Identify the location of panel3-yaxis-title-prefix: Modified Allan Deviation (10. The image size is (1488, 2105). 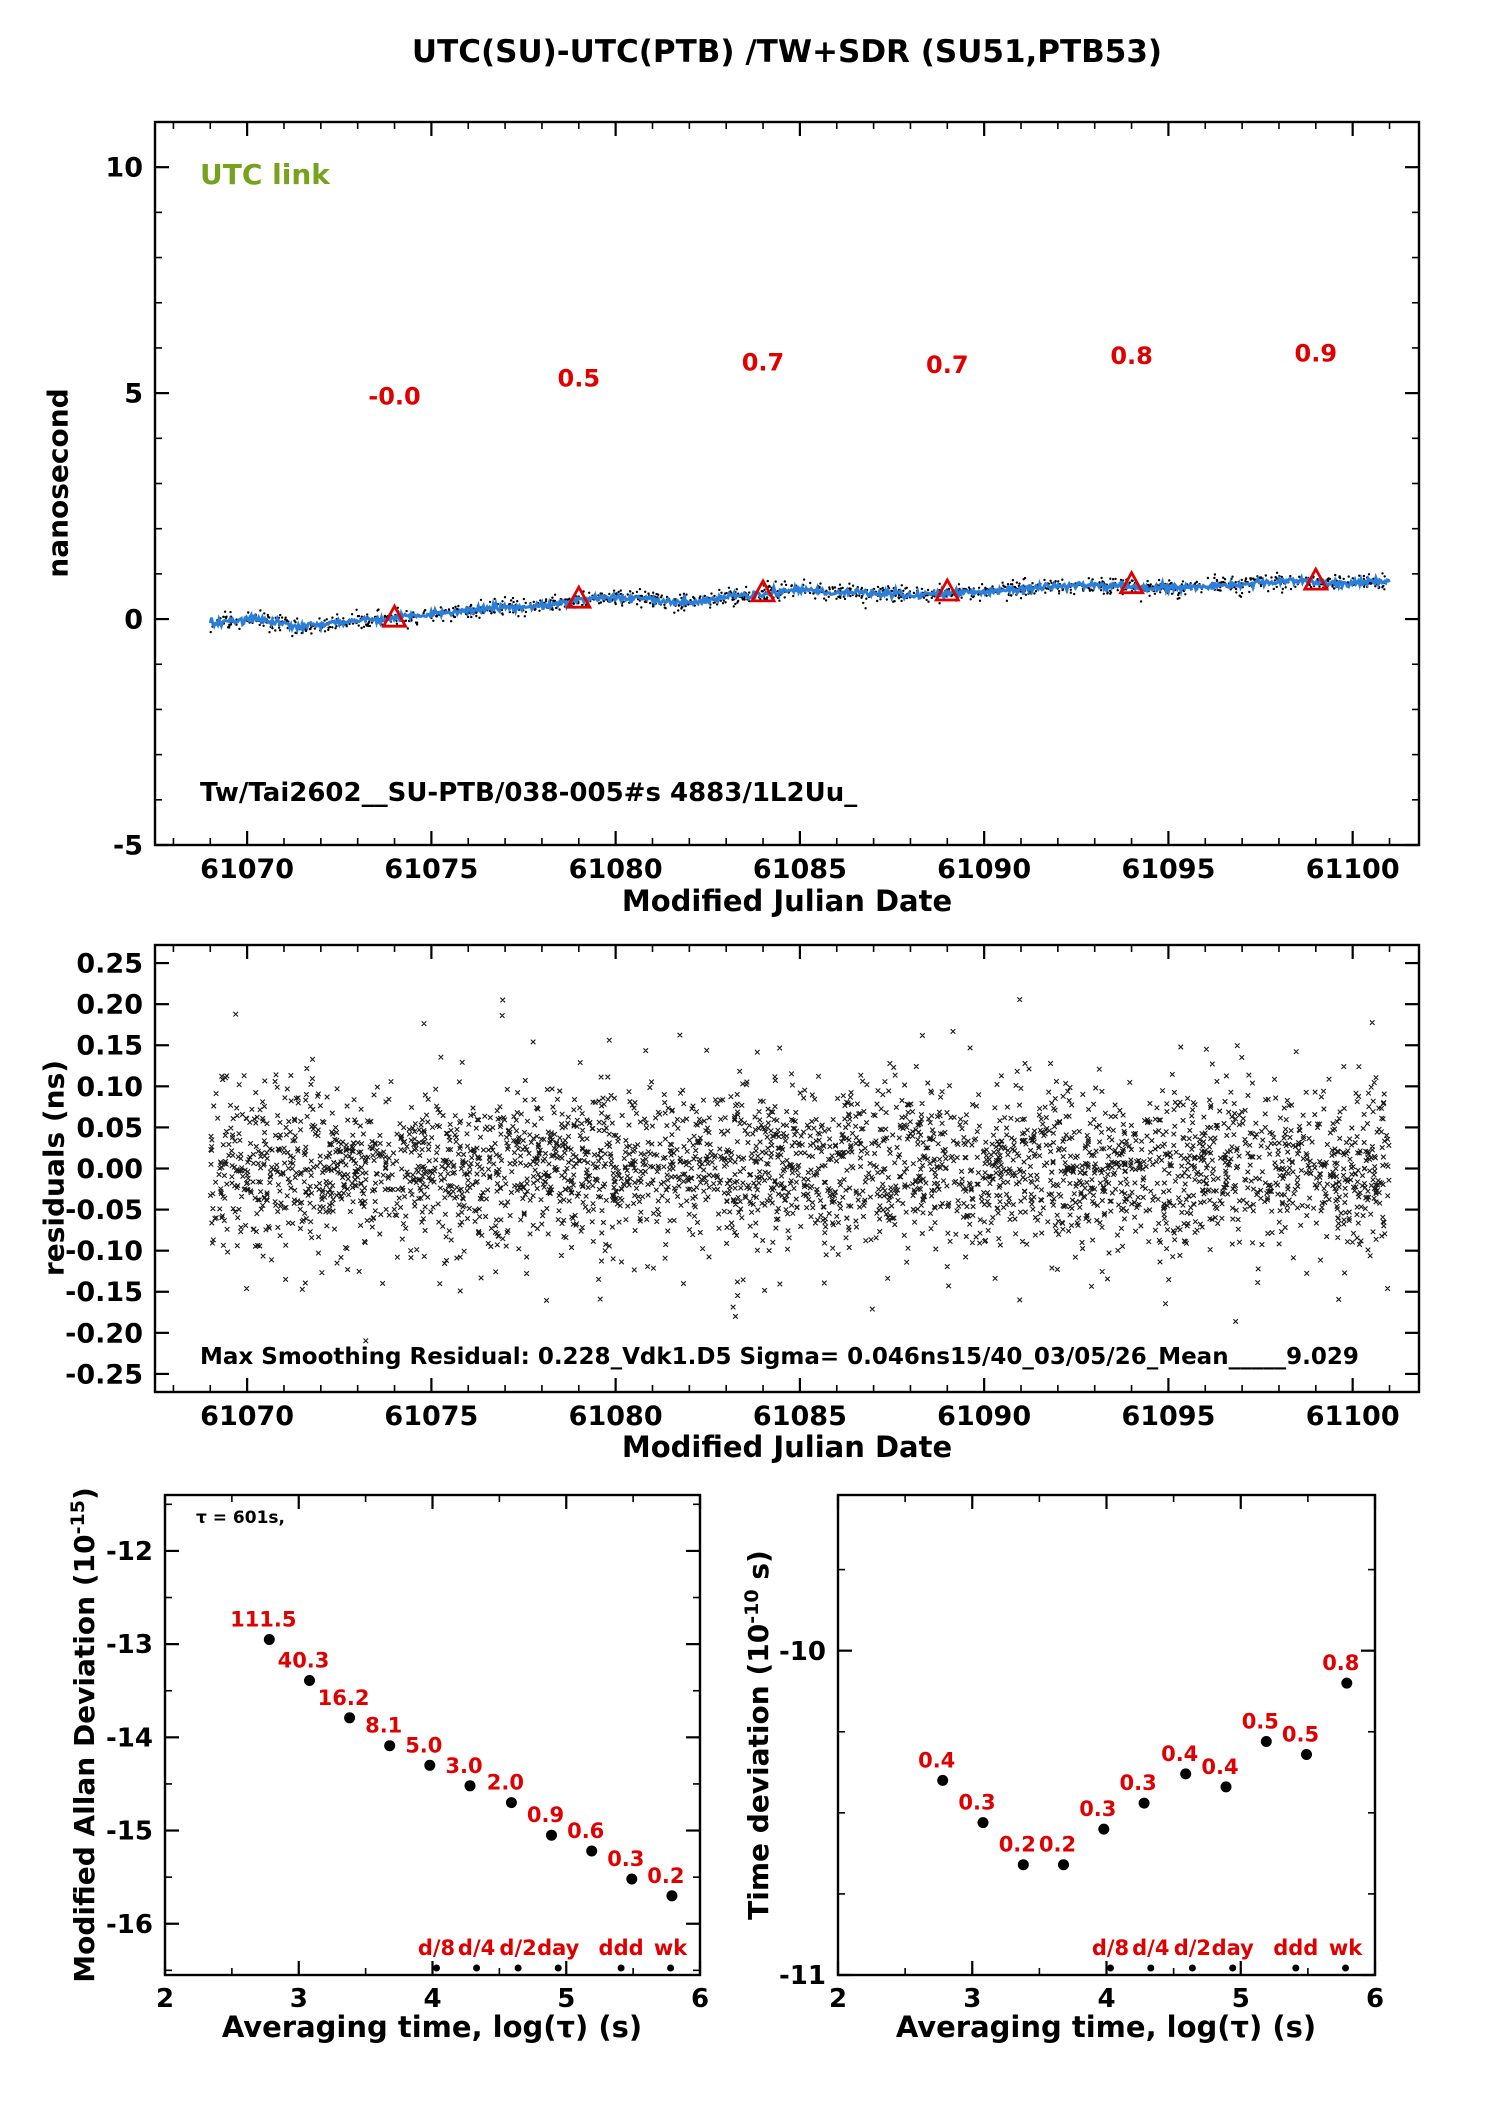
(85, 1758).